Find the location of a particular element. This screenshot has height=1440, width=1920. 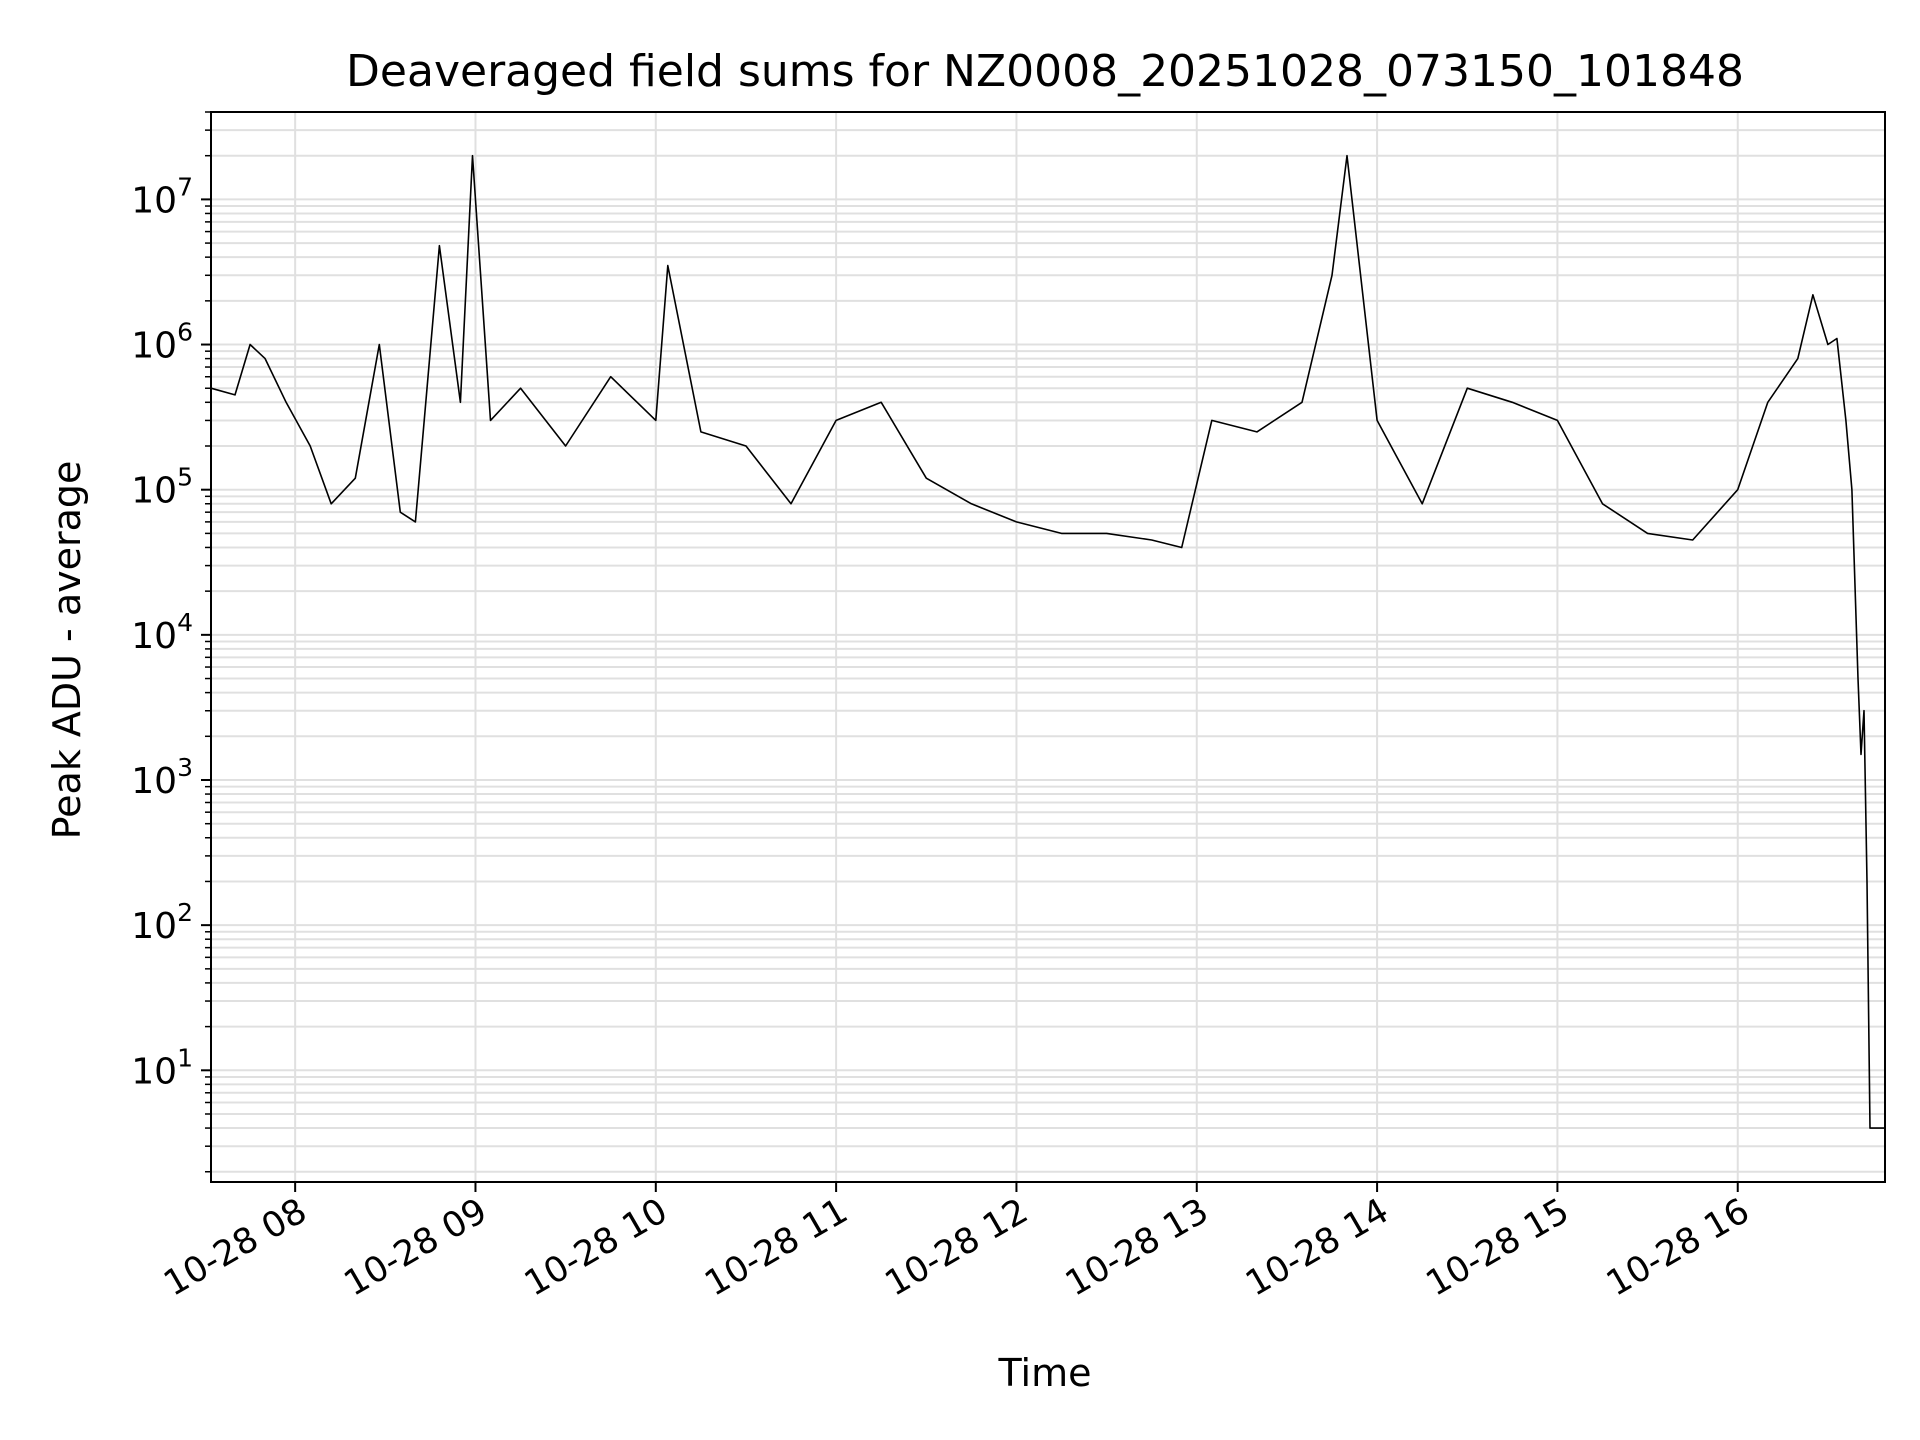

y-tick-label: 10² is located at coordinates (162, 922).